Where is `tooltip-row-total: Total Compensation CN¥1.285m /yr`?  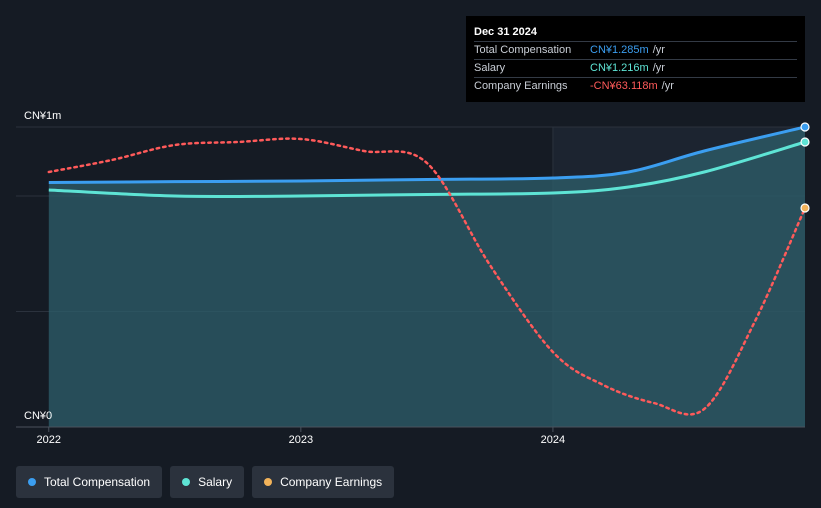 tooltip-row-total: Total Compensation CN¥1.285m /yr is located at coordinates (635, 51).